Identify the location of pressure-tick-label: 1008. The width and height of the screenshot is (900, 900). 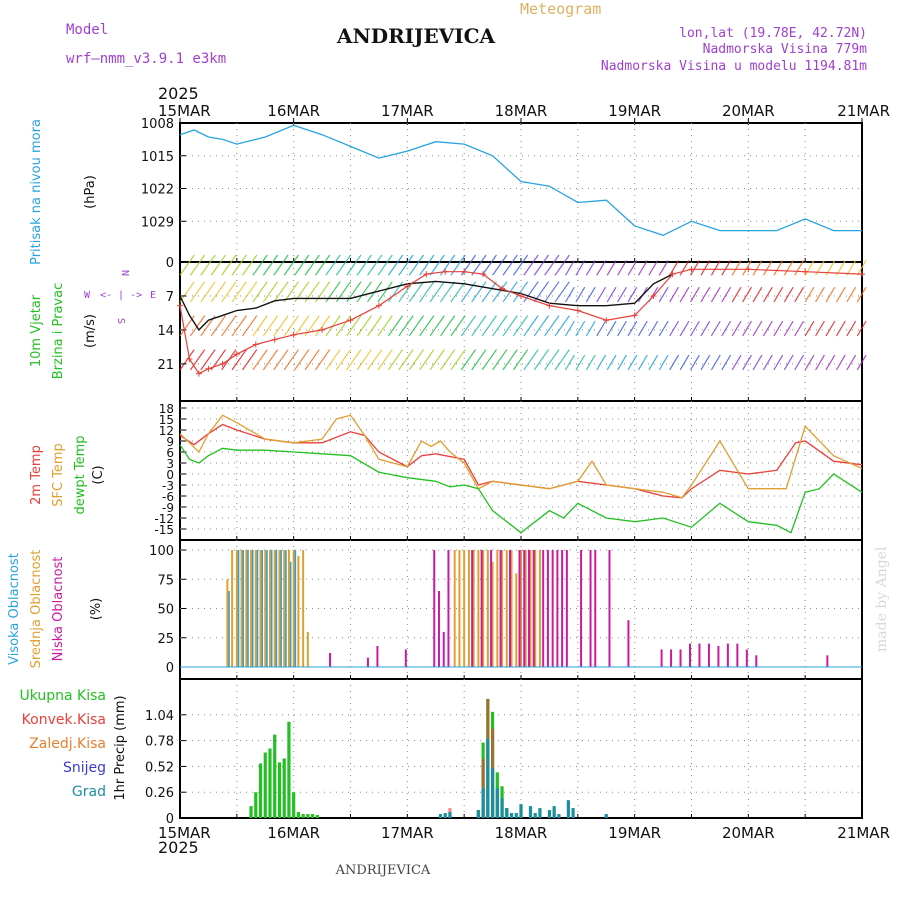
(157, 124).